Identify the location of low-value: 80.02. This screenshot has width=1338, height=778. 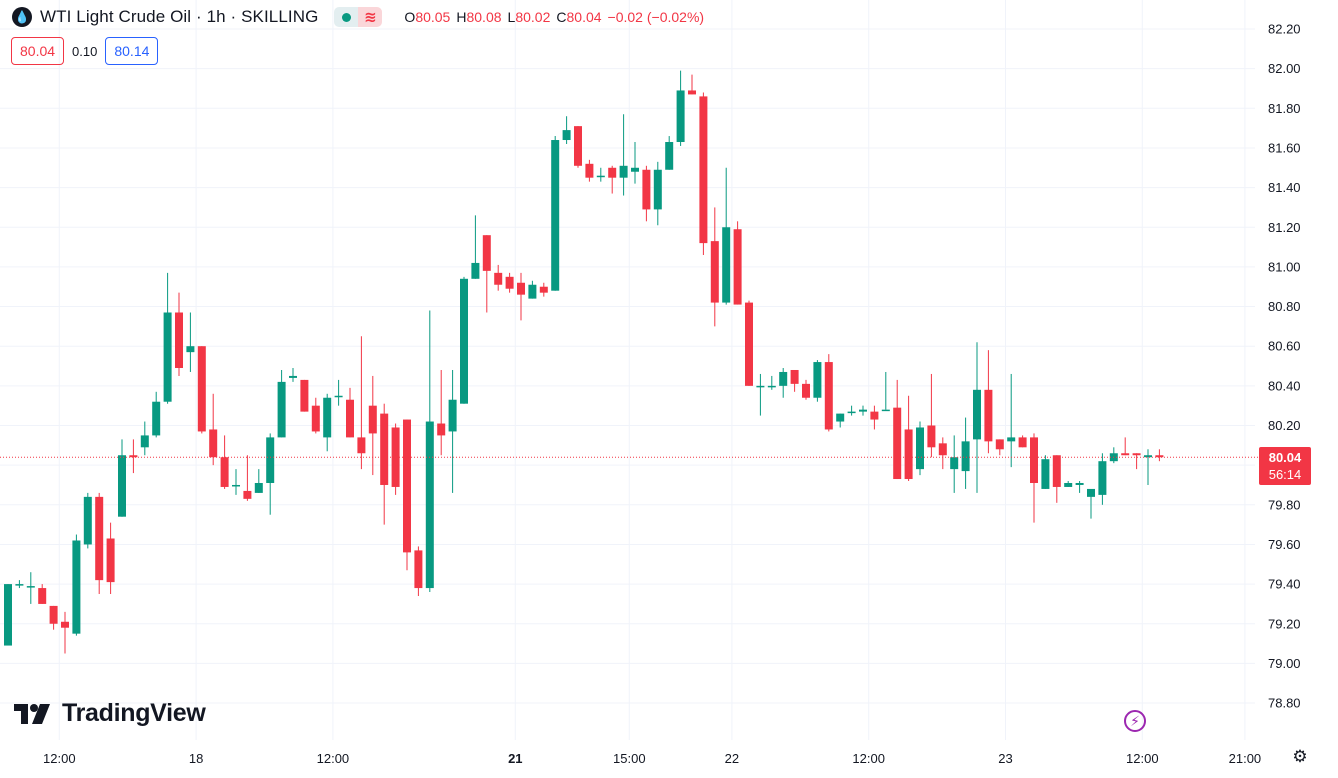
(533, 17).